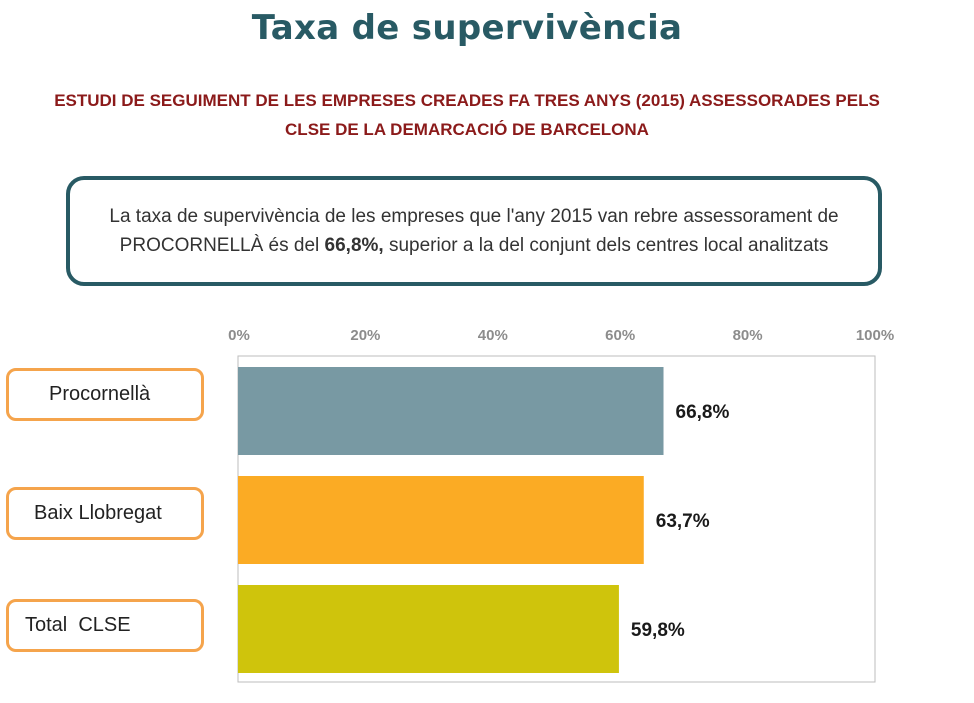 This screenshot has height=703, width=974. I want to click on category-label-procornella: Procornellà, so click(105, 394).